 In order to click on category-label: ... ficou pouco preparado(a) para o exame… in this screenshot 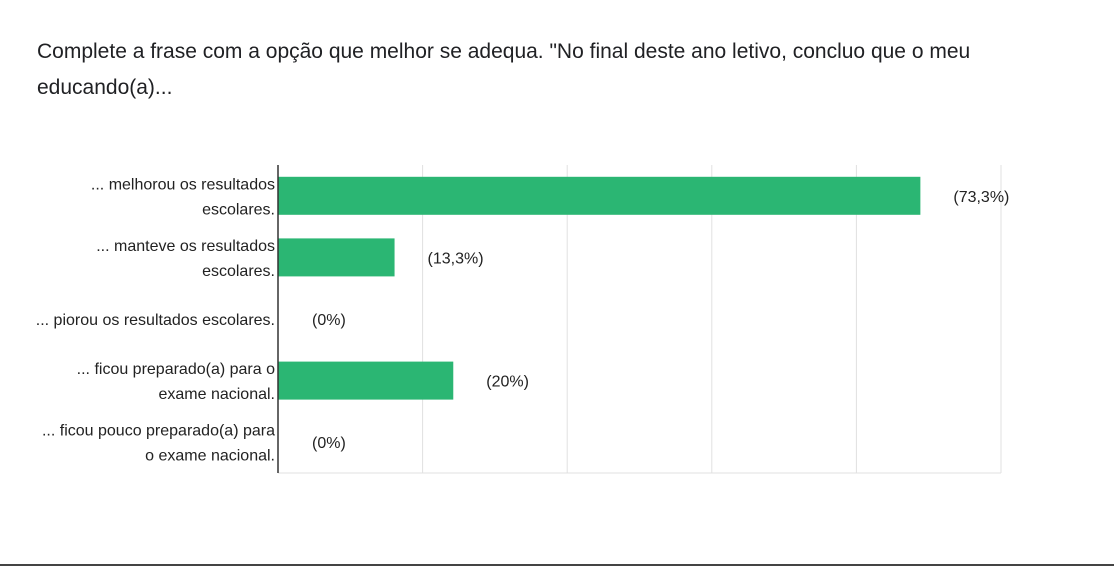, I will do `click(158, 444)`.